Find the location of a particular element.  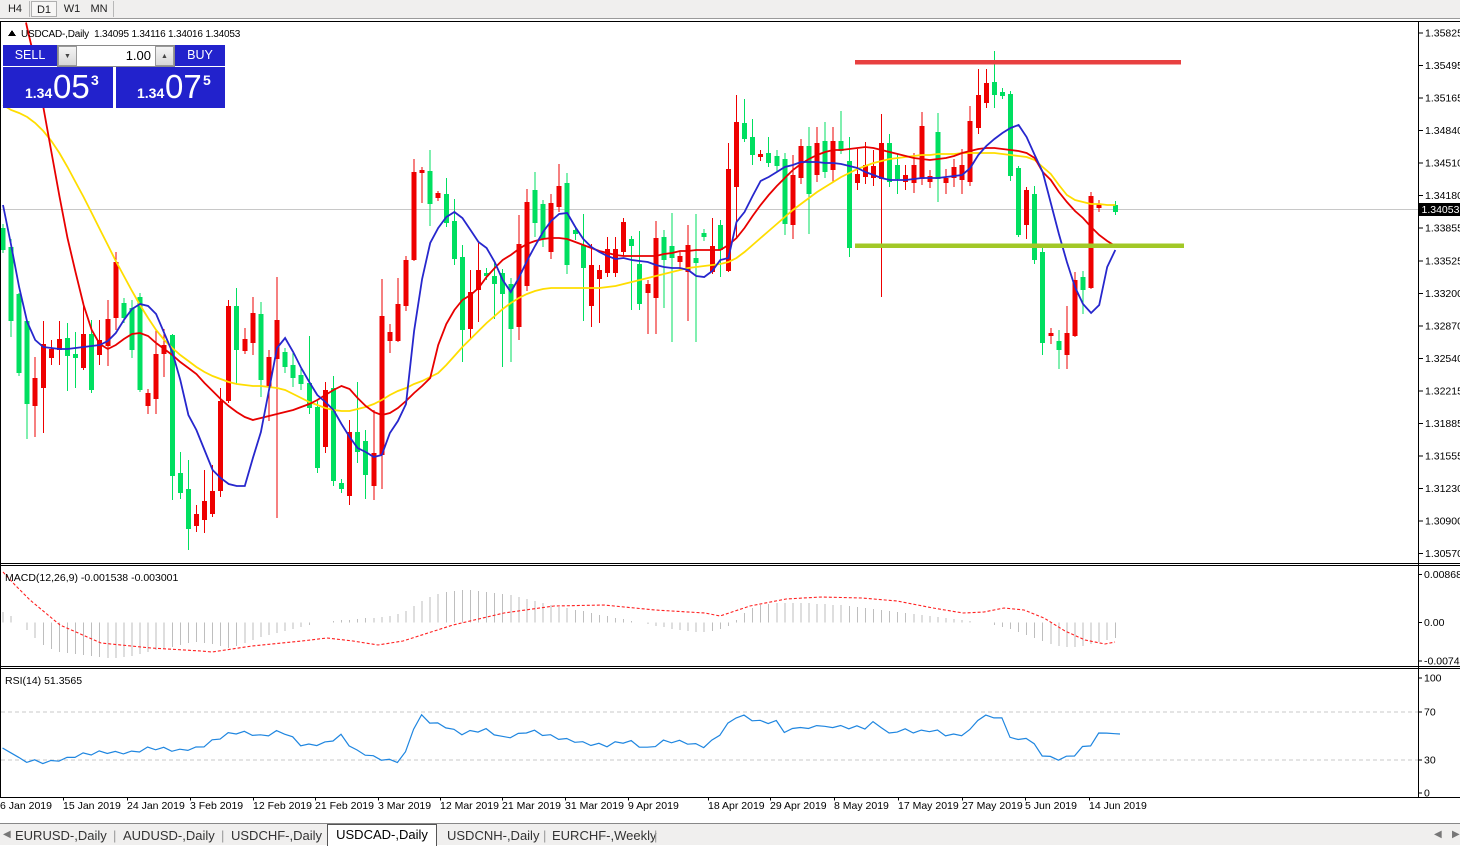

svg-text: 30 is located at coordinates (1430, 761).